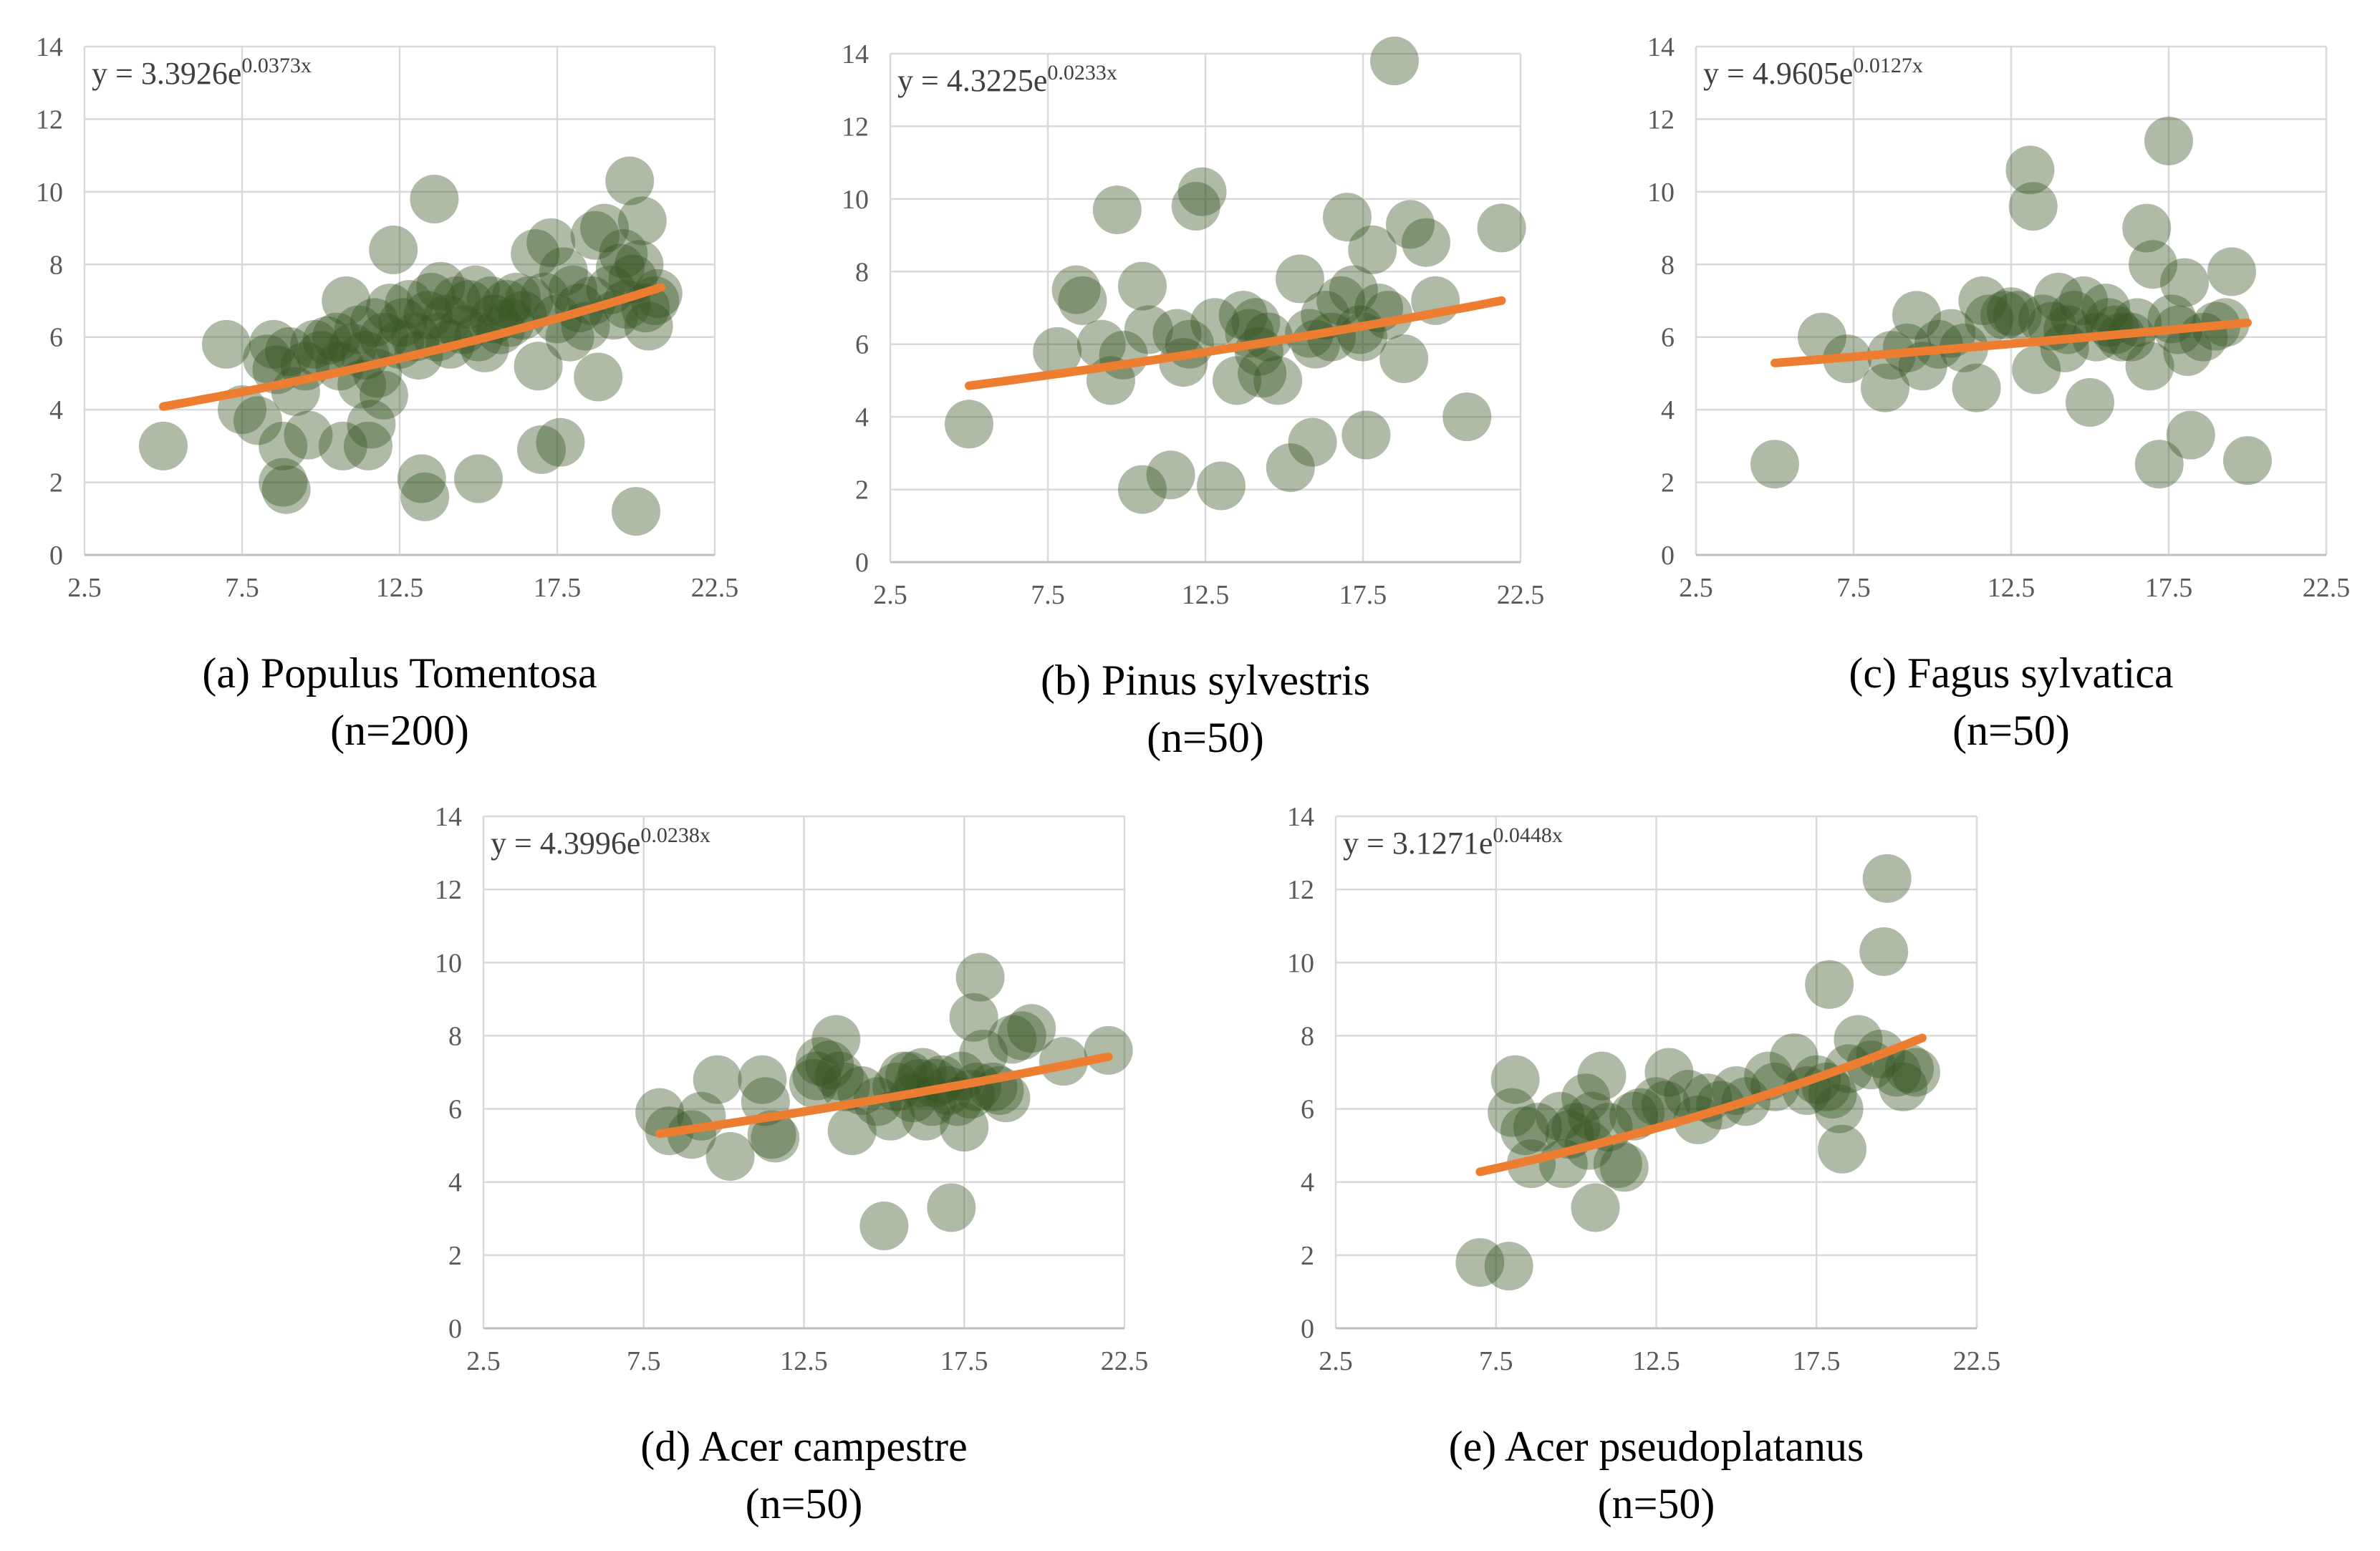 This screenshot has height=1551, width=2380. What do you see at coordinates (804, 1504) in the screenshot?
I see `sample-size-label: (n=50)` at bounding box center [804, 1504].